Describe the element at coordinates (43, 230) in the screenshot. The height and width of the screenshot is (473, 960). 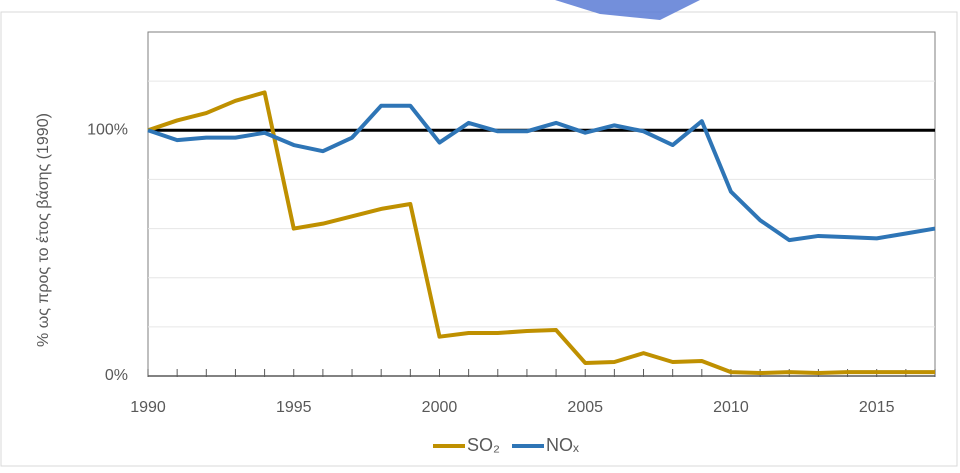
I see `y-axis-label: % ως προς το έτος βάσης (1990)` at that location.